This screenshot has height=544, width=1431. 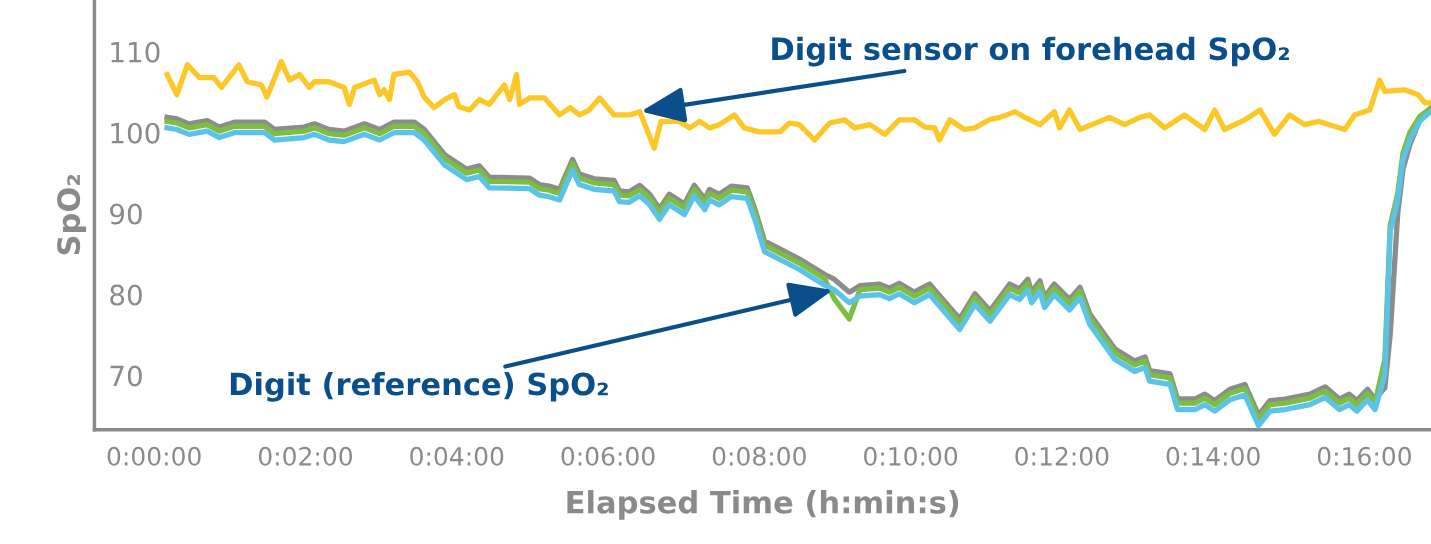 I want to click on x-tick-label: 0:16:00, so click(x=1364, y=456).